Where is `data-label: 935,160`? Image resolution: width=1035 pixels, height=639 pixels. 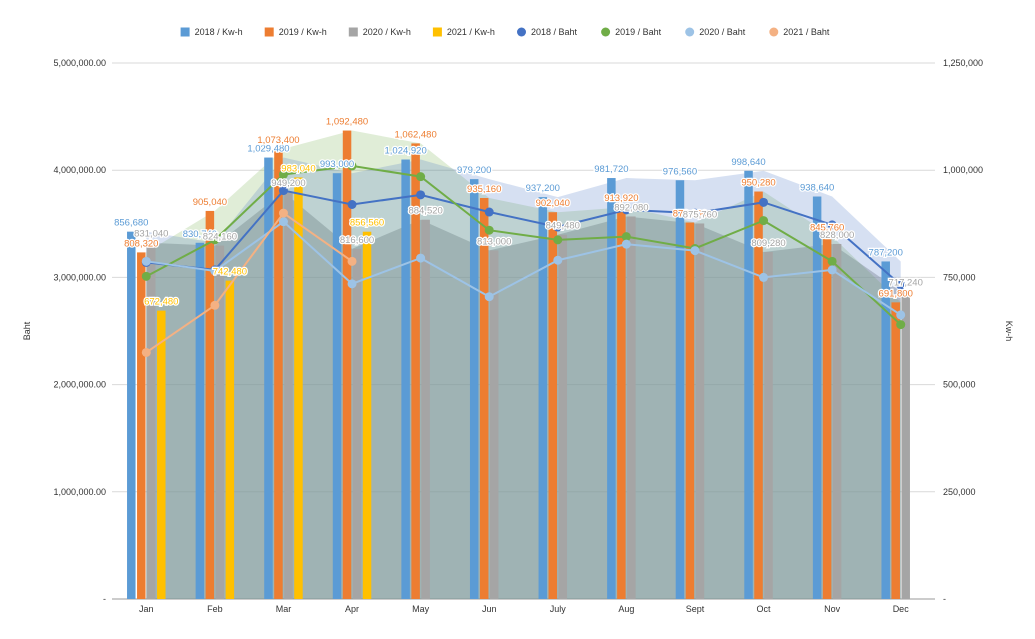
data-label: 935,160 is located at coordinates (484, 189).